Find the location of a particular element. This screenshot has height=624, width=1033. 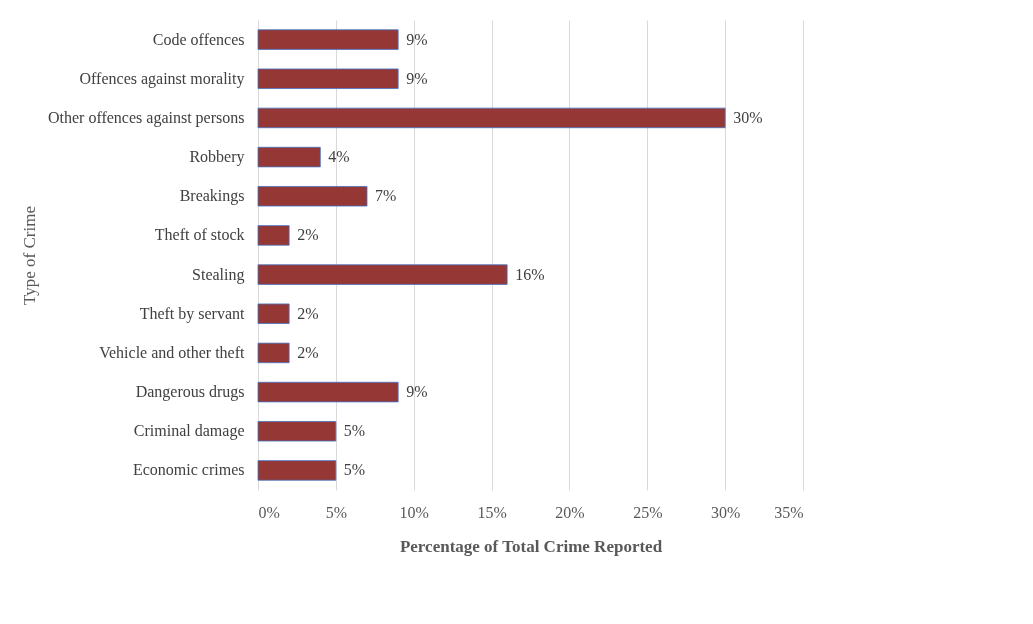

x-tick-label: 20% is located at coordinates (570, 512).